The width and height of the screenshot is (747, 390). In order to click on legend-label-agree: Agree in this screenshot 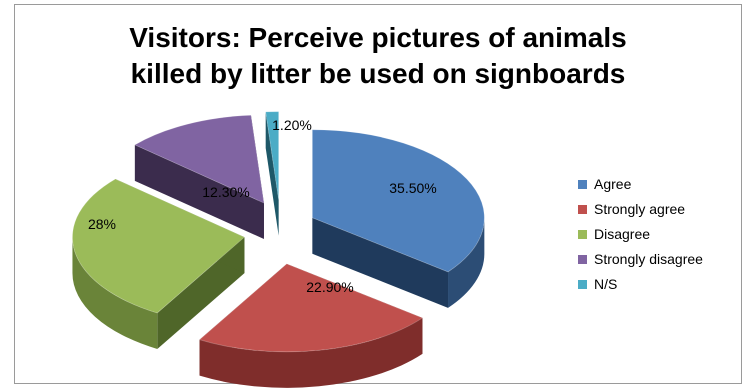, I will do `click(613, 184)`.